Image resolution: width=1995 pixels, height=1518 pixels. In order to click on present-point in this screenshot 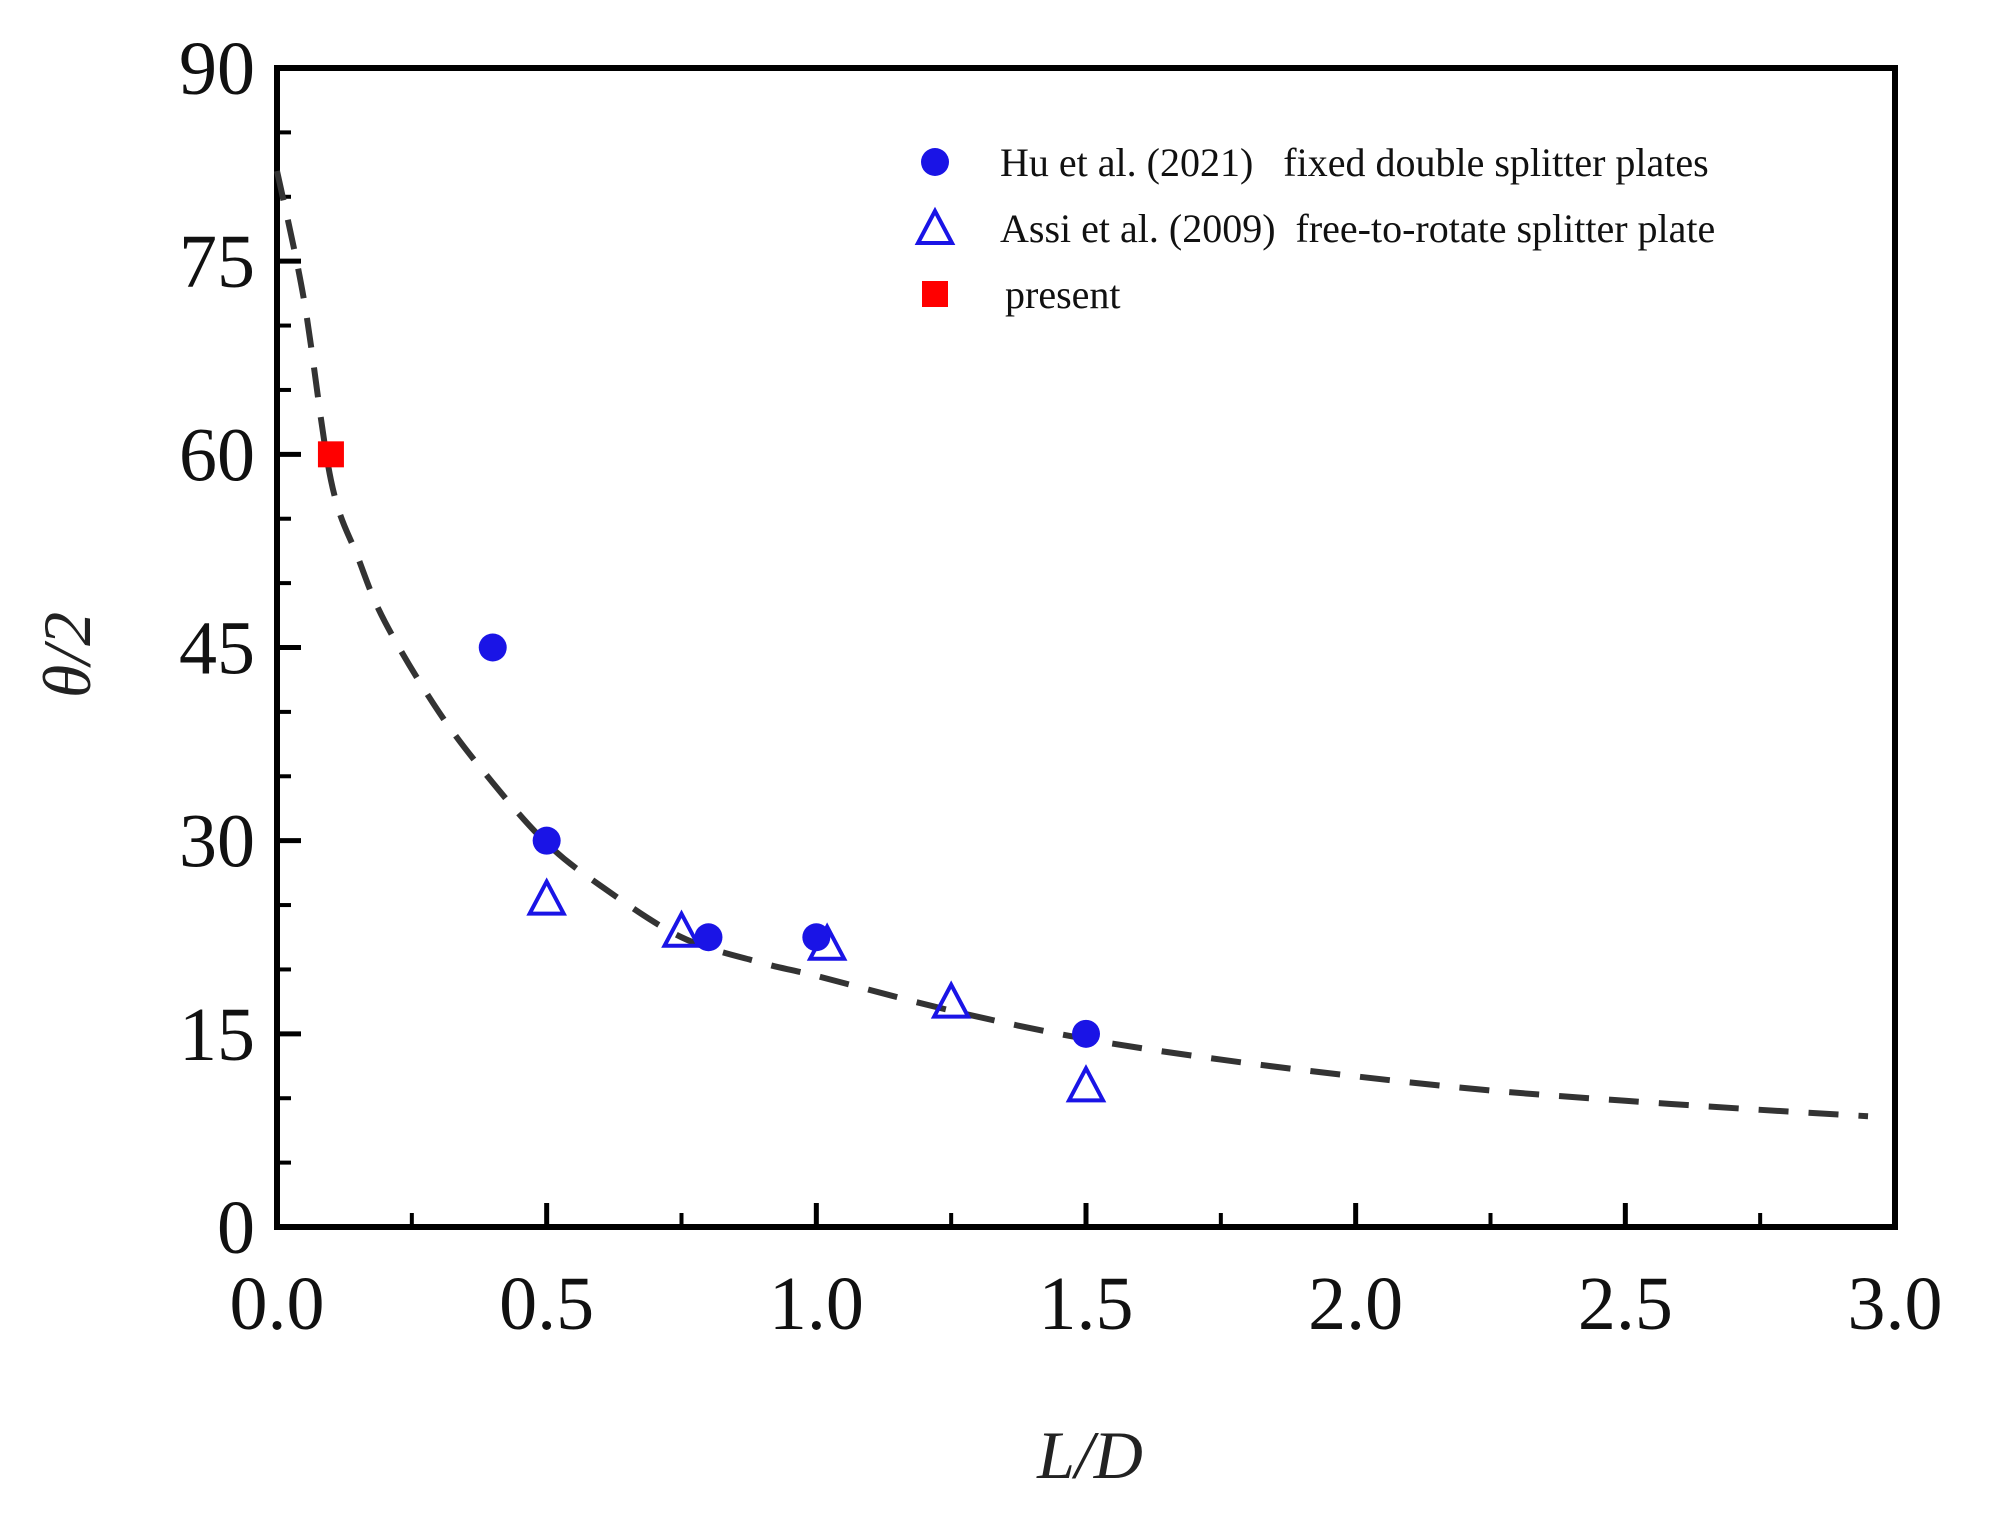, I will do `click(330, 454)`.